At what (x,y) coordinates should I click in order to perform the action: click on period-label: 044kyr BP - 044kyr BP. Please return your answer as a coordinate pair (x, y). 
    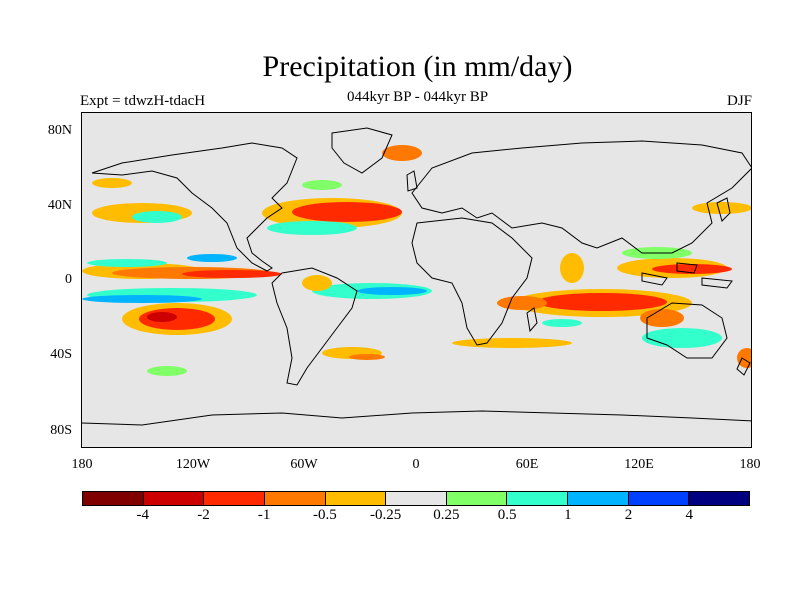
    Looking at the image, I should click on (417, 97).